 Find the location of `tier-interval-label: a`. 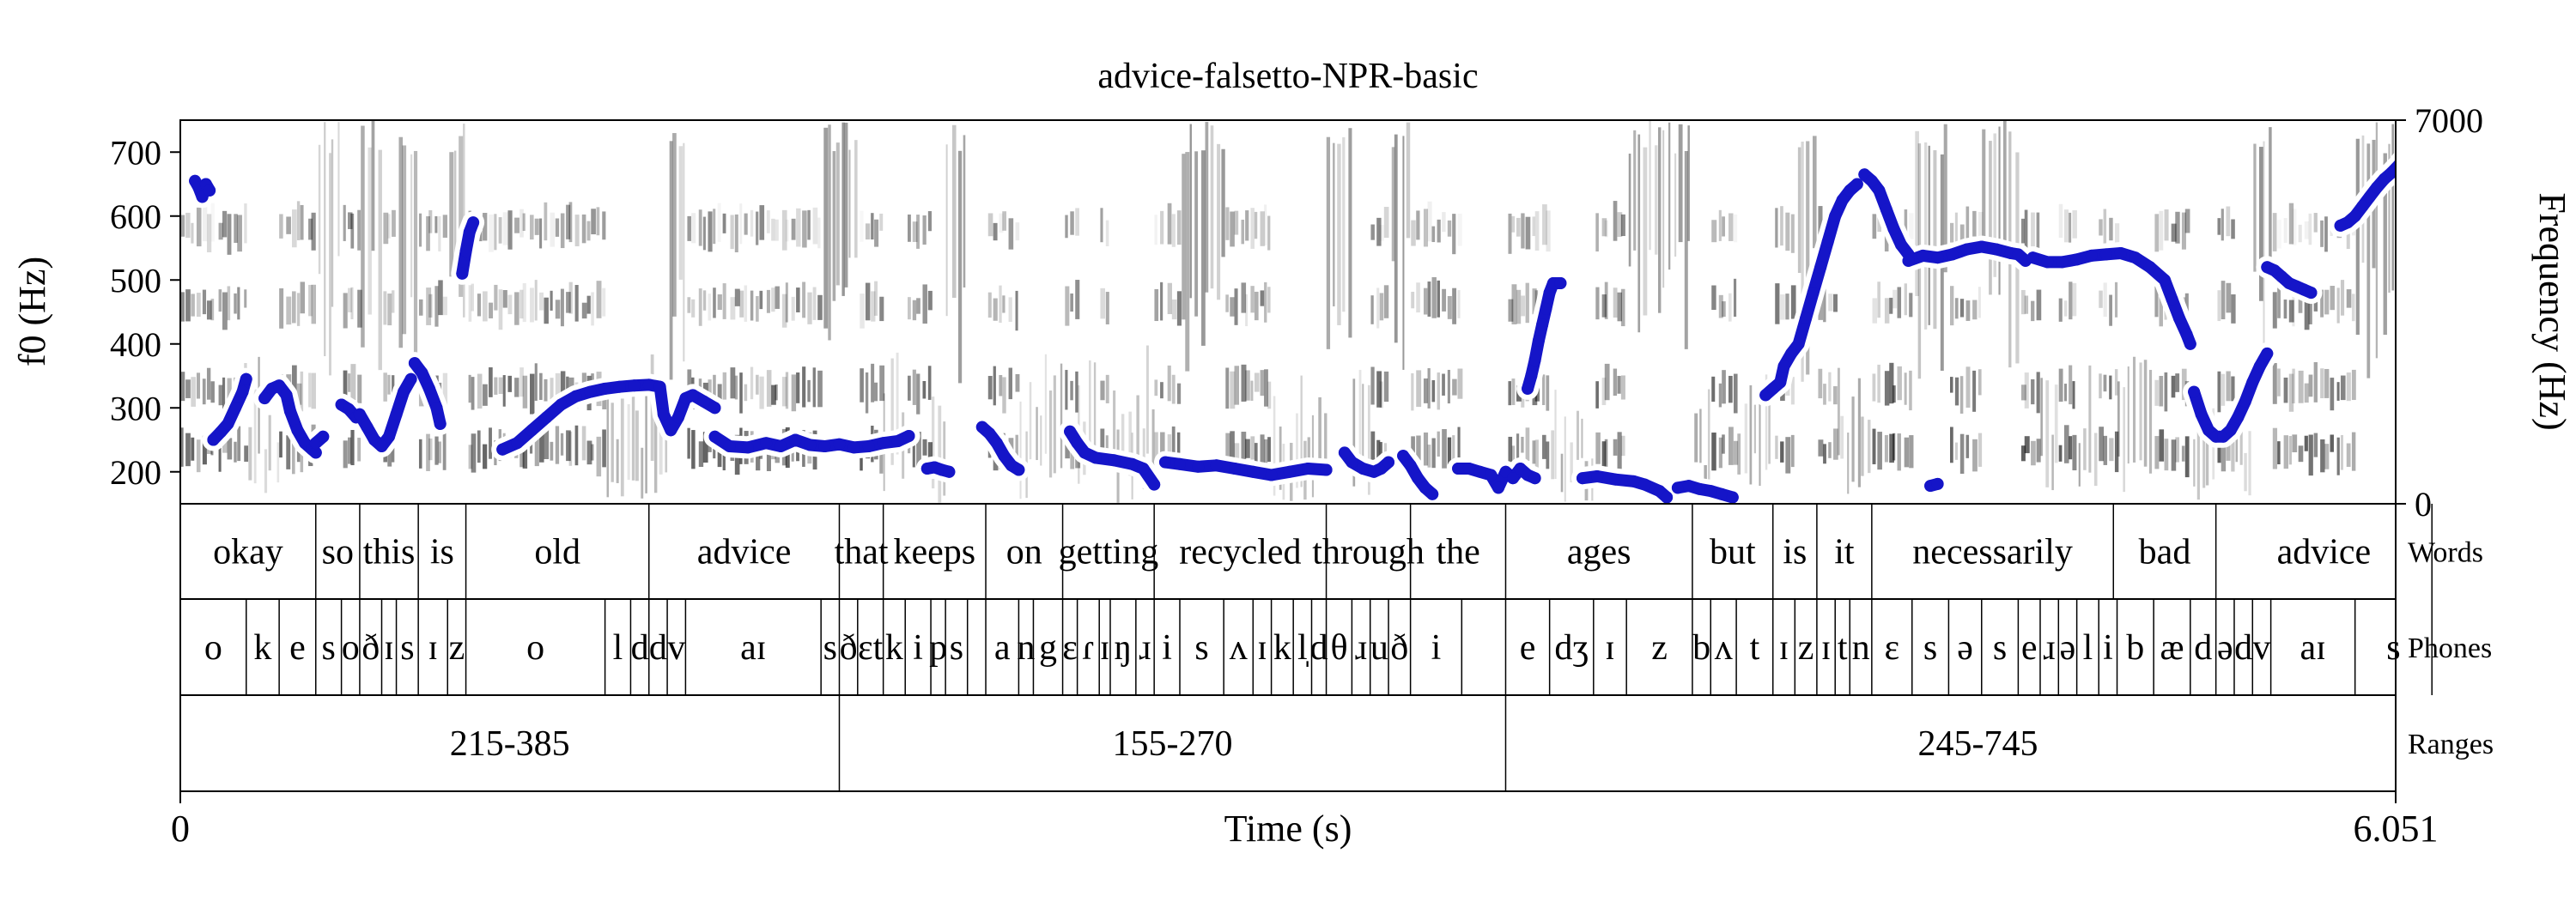

tier-interval-label: a is located at coordinates (1002, 648).